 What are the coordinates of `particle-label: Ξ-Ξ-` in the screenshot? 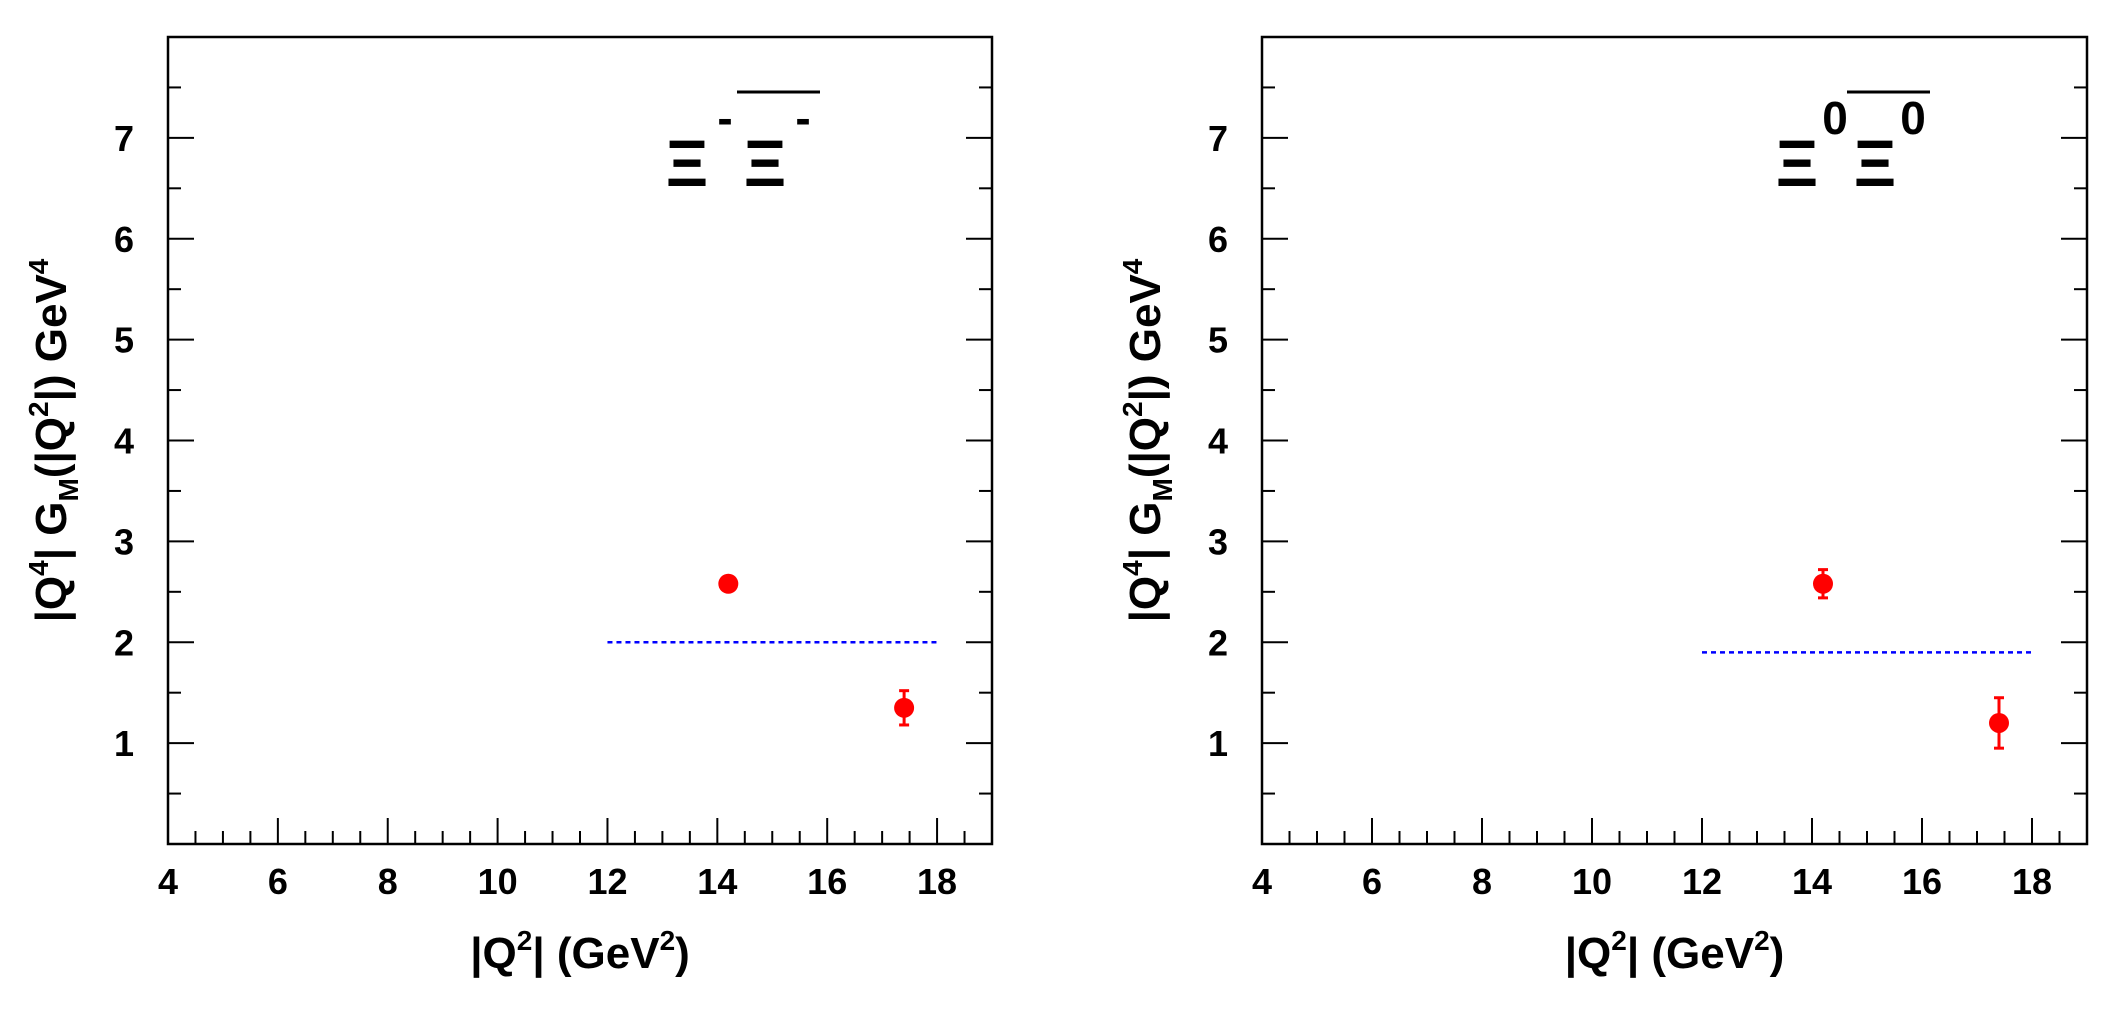 It's located at (743, 145).